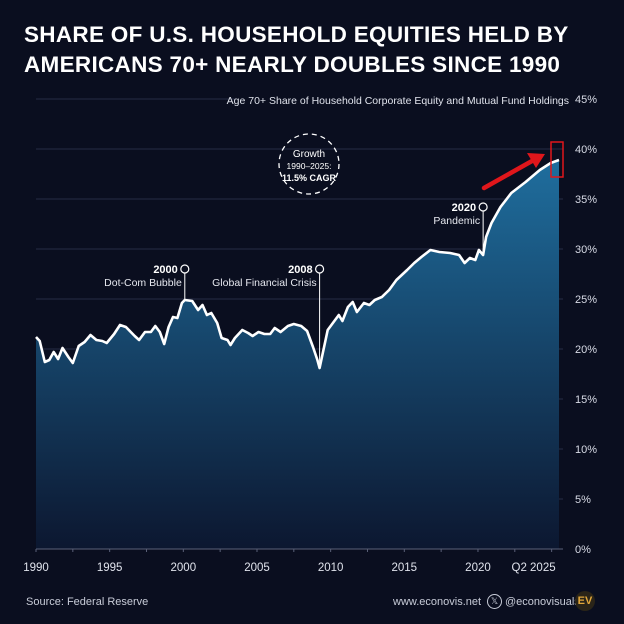 The image size is (624, 624). Describe the element at coordinates (494, 601) in the screenshot. I see `x-logo-icon: 𝕏` at that location.